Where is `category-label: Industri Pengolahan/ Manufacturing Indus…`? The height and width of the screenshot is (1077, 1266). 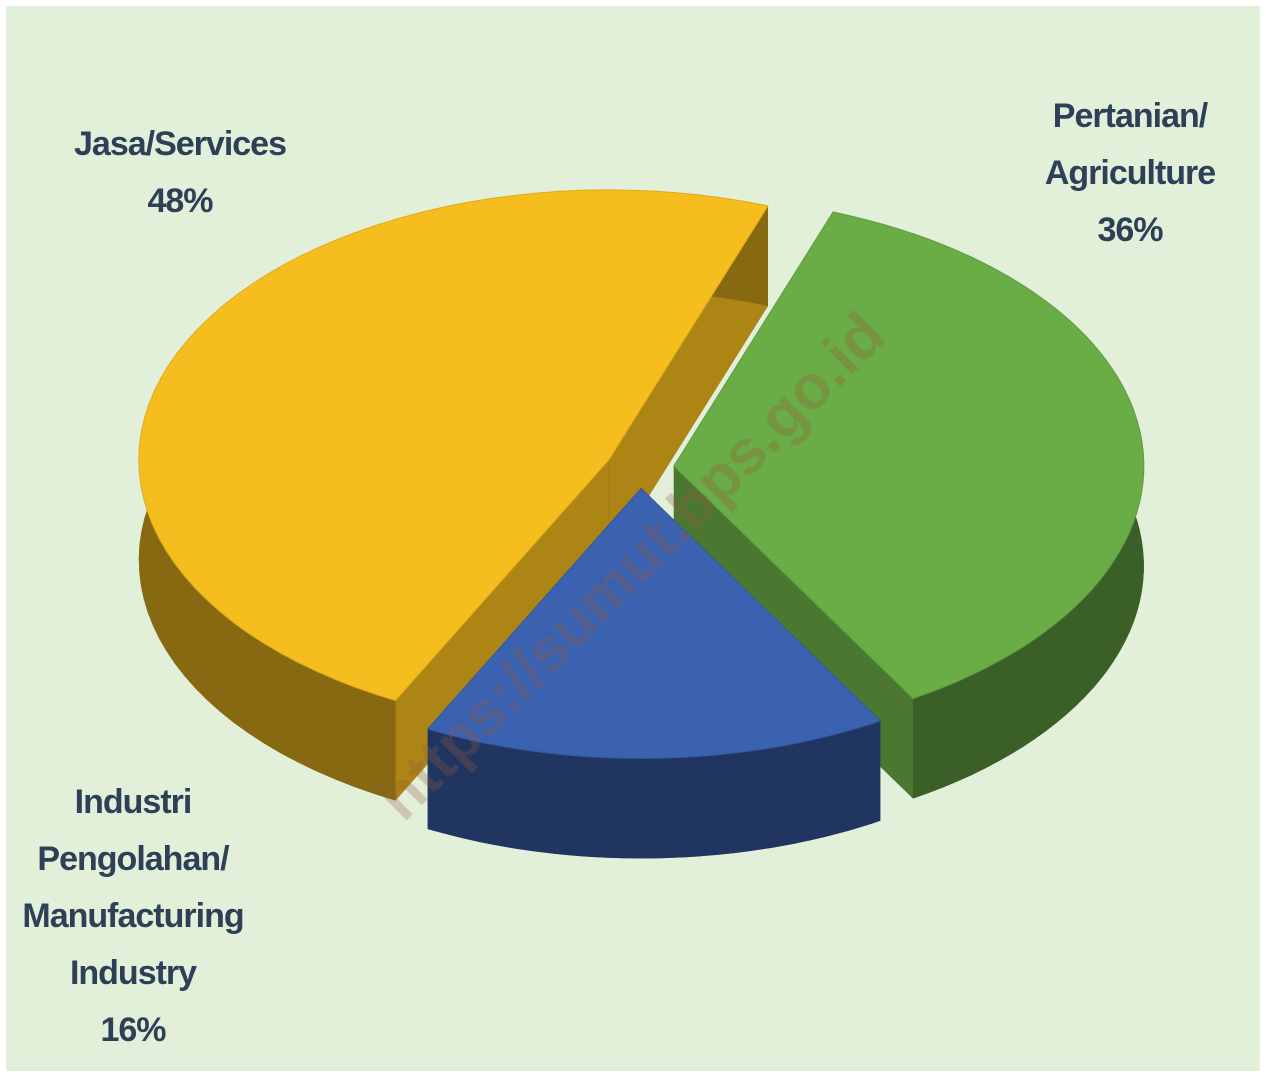 category-label: Industri Pengolahan/ Manufacturing Indus… is located at coordinates (133, 887).